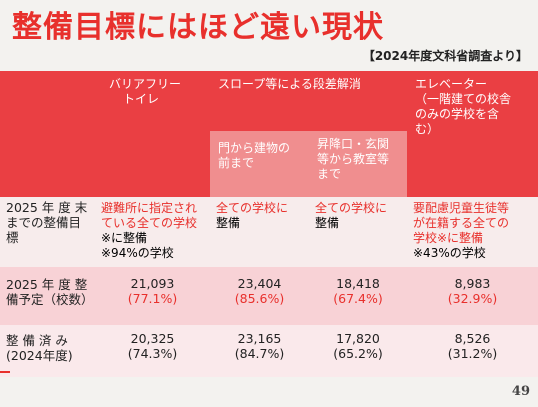 The height and width of the screenshot is (407, 538). What do you see at coordinates (472, 353) in the screenshot?
I see `done-elevator-pct: (31.2%)` at bounding box center [472, 353].